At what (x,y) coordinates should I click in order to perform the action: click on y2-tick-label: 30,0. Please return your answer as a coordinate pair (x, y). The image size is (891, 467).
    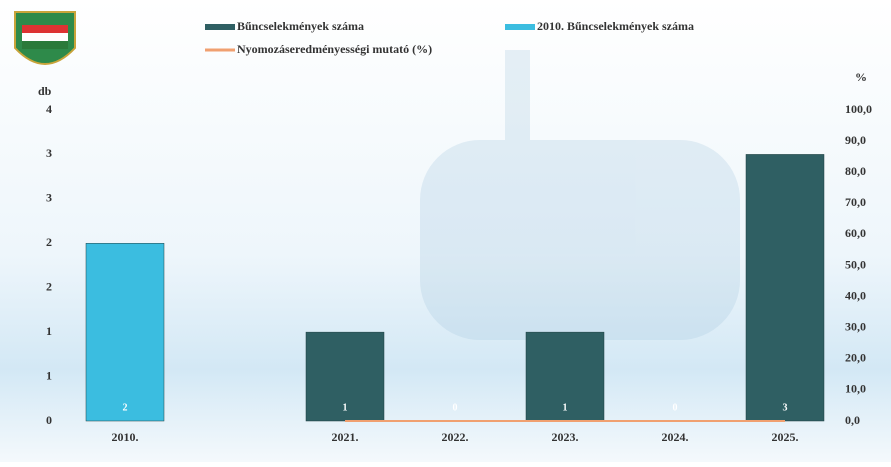
    Looking at the image, I should click on (855, 326).